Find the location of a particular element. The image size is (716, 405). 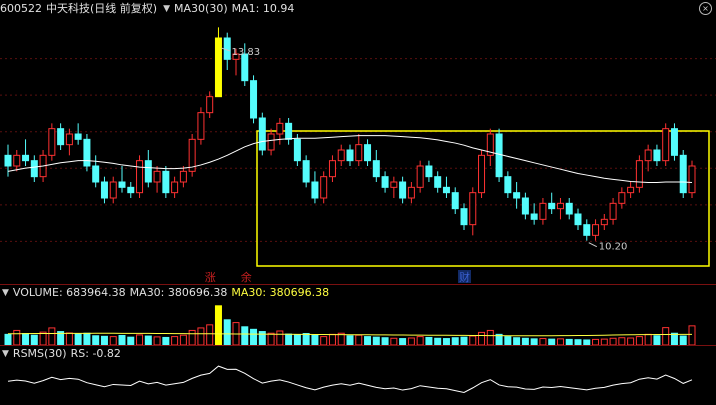

high-pointer is located at coordinates (226, 49).